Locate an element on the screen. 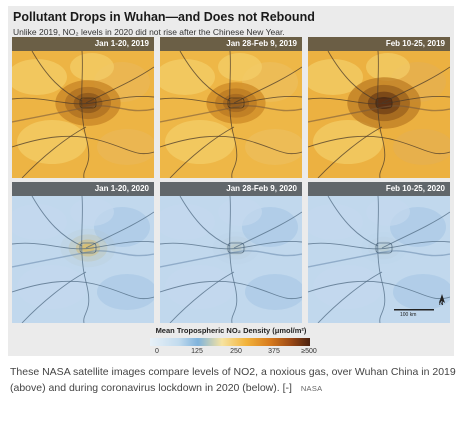  no2-map-2020-feb-early is located at coordinates (231, 252).